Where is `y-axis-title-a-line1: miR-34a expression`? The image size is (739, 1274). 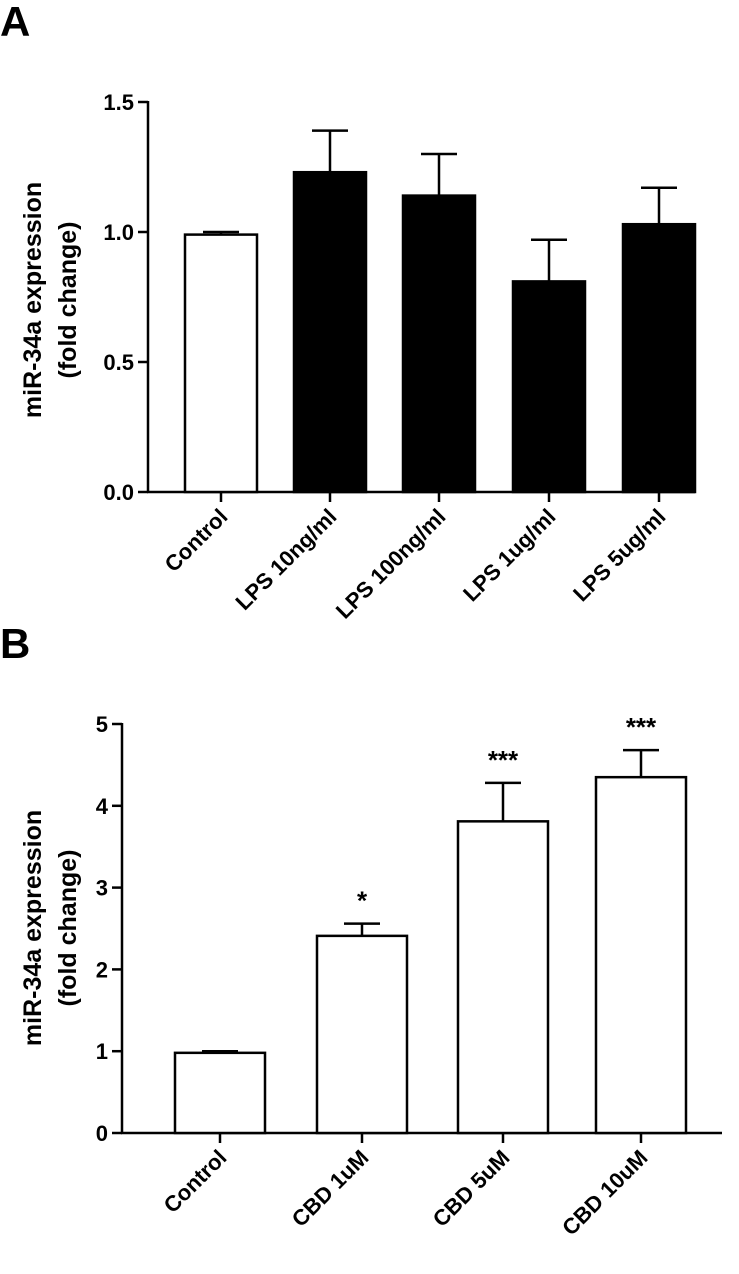 y-axis-title-a-line1: miR-34a expression is located at coordinates (33, 300).